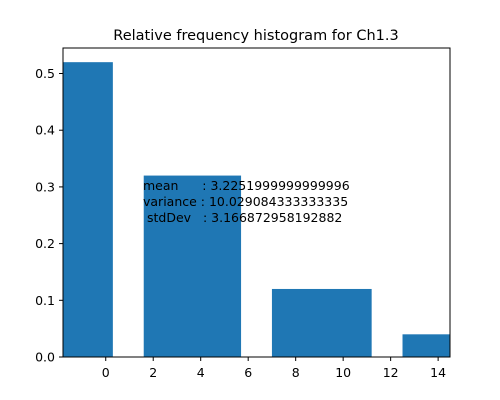 The width and height of the screenshot is (500, 400). I want to click on y-tick-label-0.0: 0.0, so click(45, 357).